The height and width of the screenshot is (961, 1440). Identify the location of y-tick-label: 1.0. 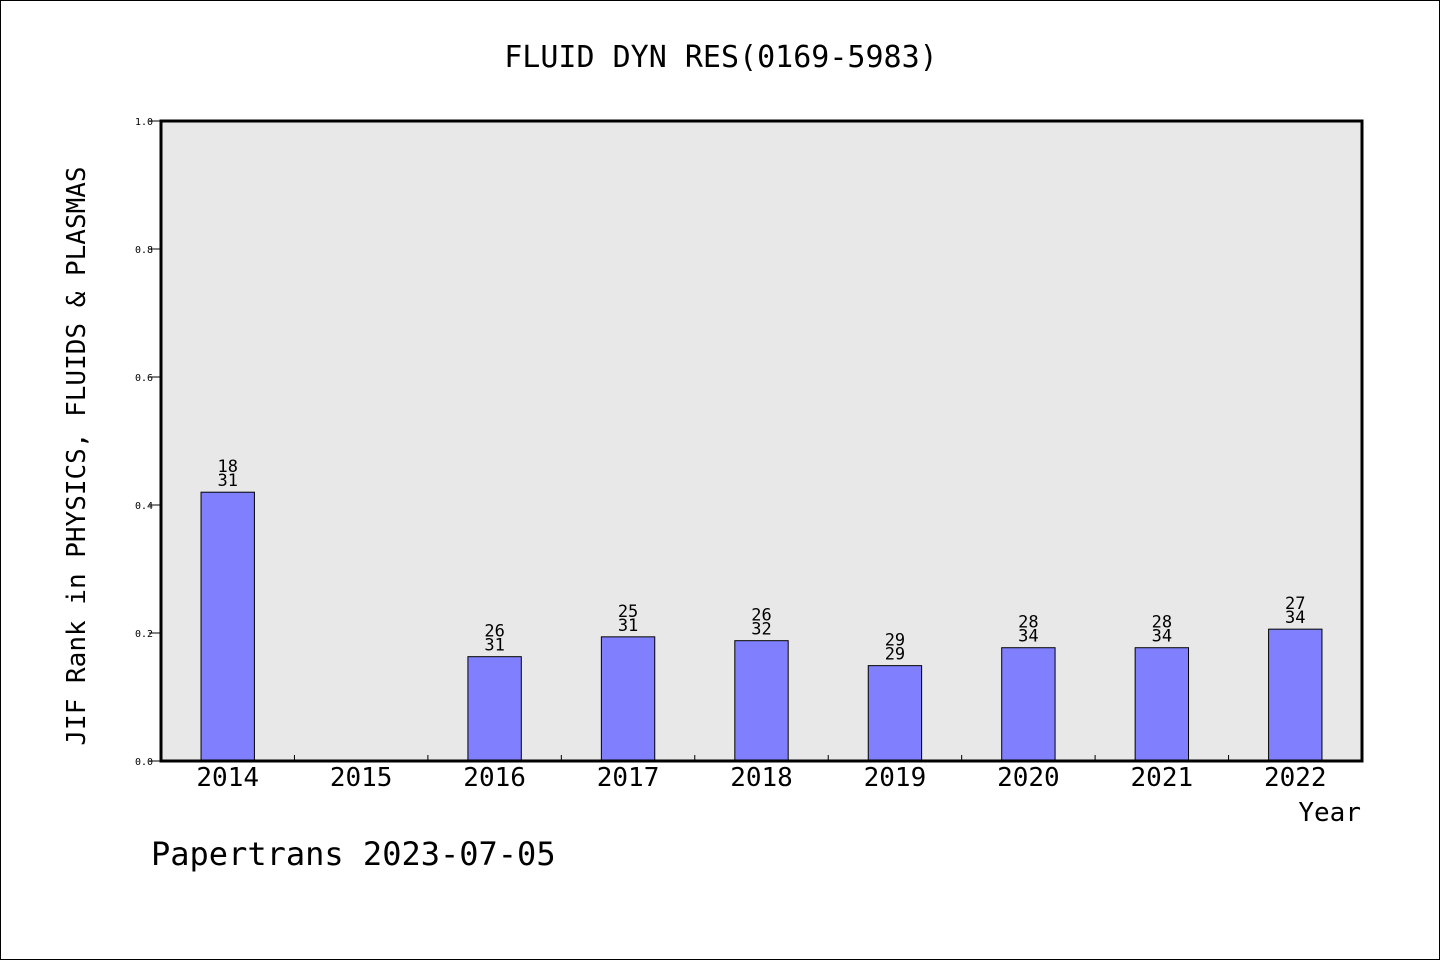
(144, 122).